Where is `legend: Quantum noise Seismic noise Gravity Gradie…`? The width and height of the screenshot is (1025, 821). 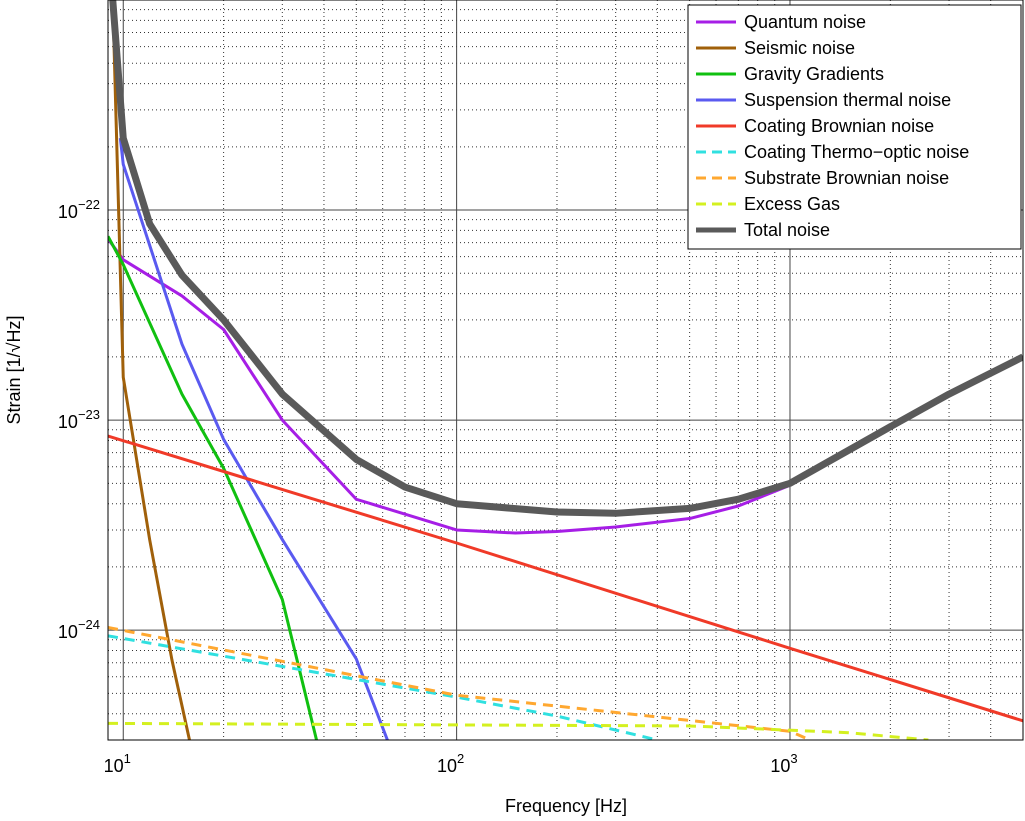 legend: Quantum noise Seismic noise Gravity Gradie… is located at coordinates (854, 127).